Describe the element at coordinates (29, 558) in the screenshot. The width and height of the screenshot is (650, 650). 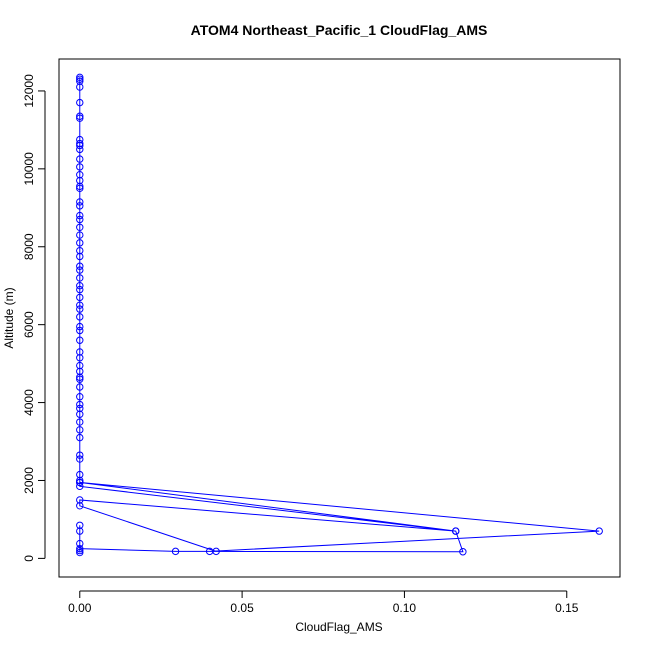
I see `y-tick-label: 0` at that location.